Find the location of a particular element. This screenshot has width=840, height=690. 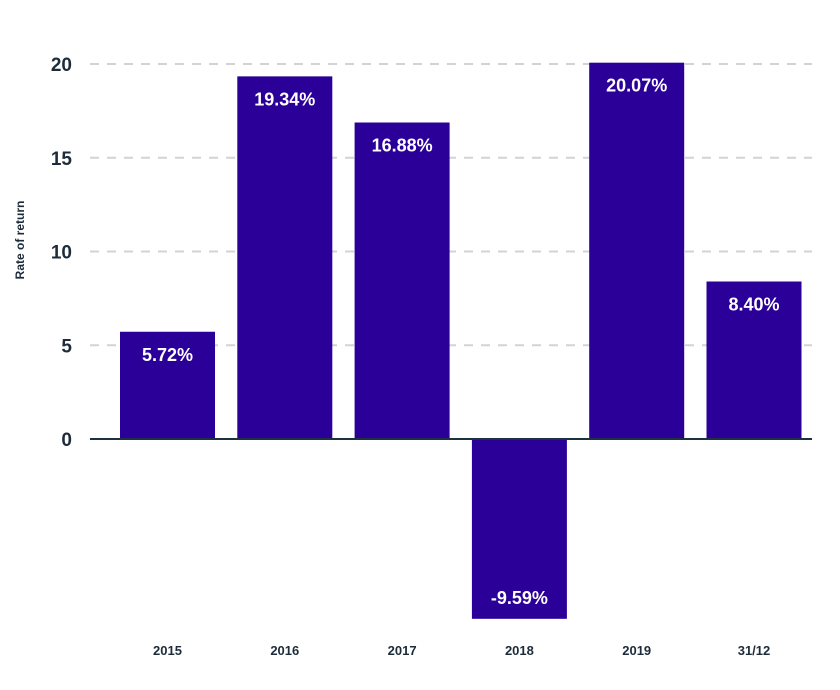

bar-2015 is located at coordinates (167, 385).